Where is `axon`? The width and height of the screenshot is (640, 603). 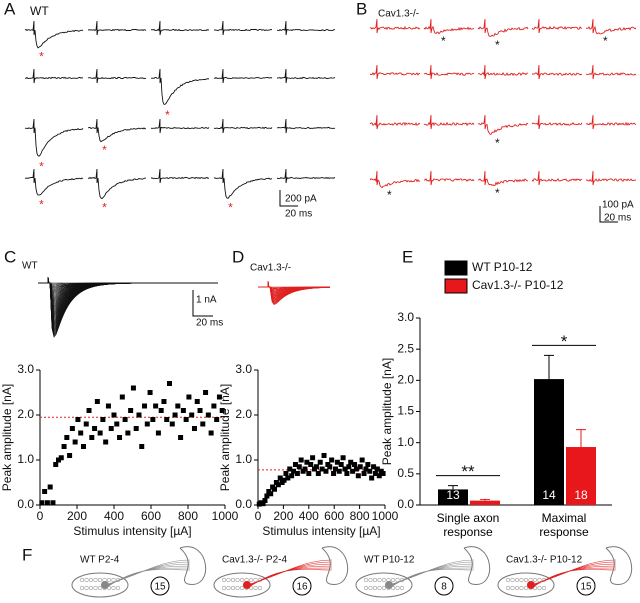 axon is located at coordinates (149, 578).